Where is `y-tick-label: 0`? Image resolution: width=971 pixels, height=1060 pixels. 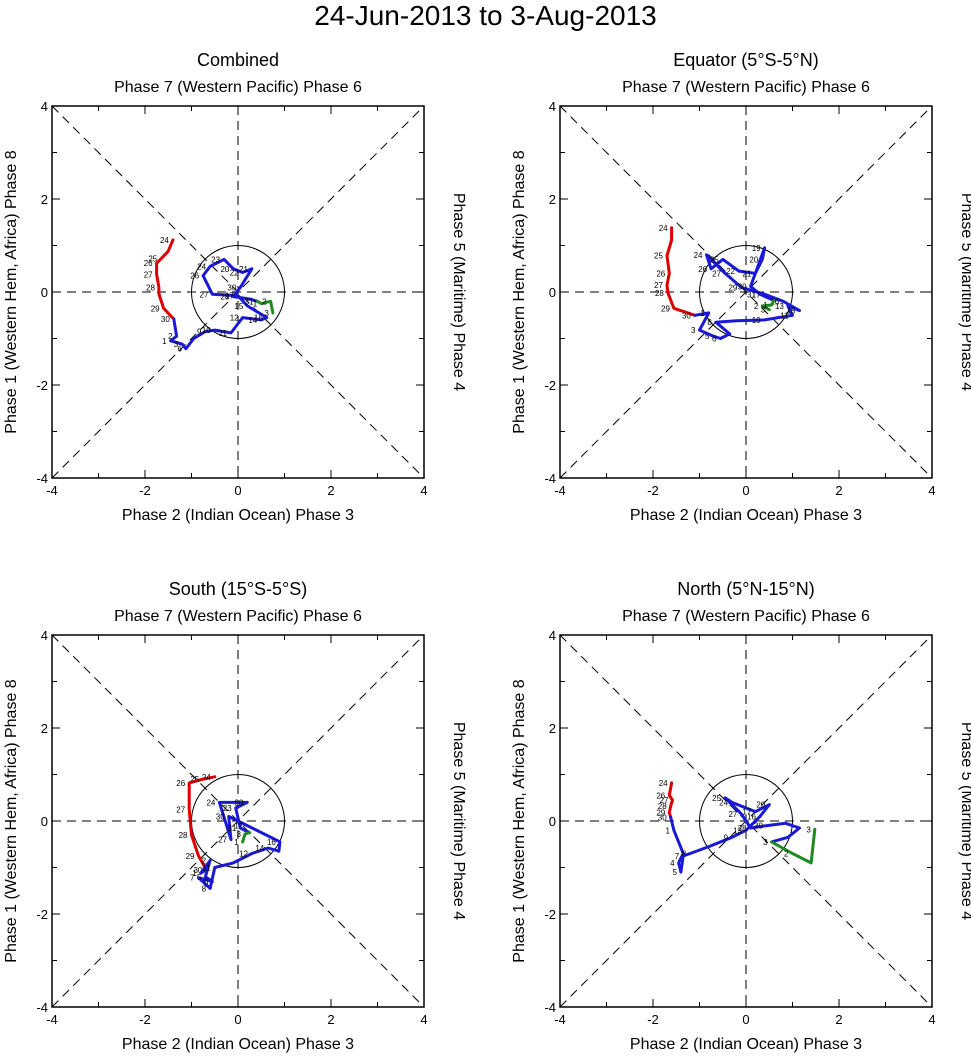
y-tick-label: 0 is located at coordinates (44, 292).